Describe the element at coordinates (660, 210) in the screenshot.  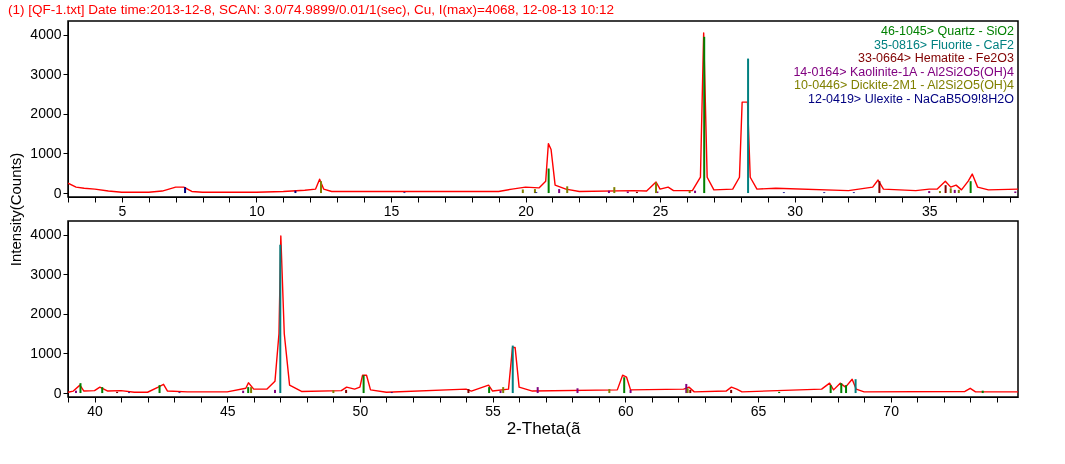
I see `x-tick-label: 25` at that location.